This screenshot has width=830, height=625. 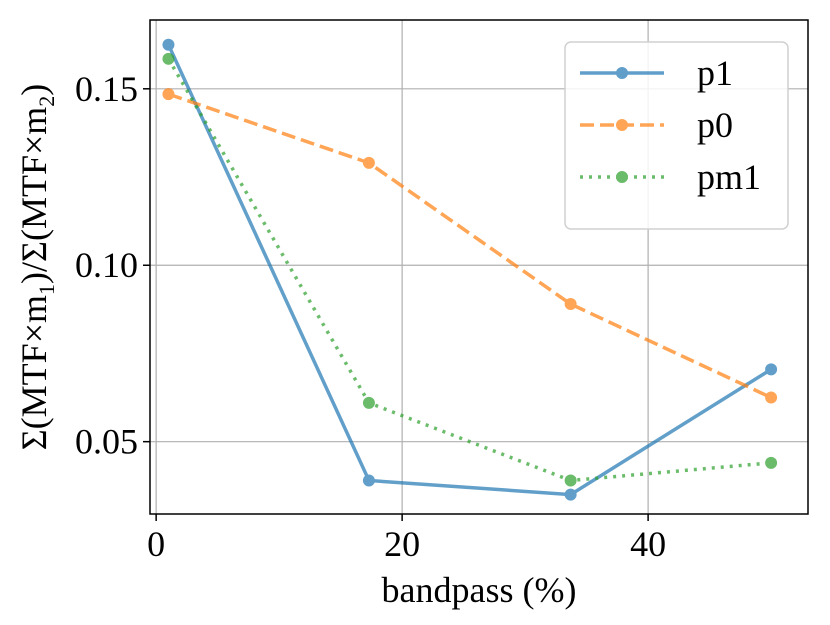 I want to click on x-tick-label: 0, so click(x=156, y=544).